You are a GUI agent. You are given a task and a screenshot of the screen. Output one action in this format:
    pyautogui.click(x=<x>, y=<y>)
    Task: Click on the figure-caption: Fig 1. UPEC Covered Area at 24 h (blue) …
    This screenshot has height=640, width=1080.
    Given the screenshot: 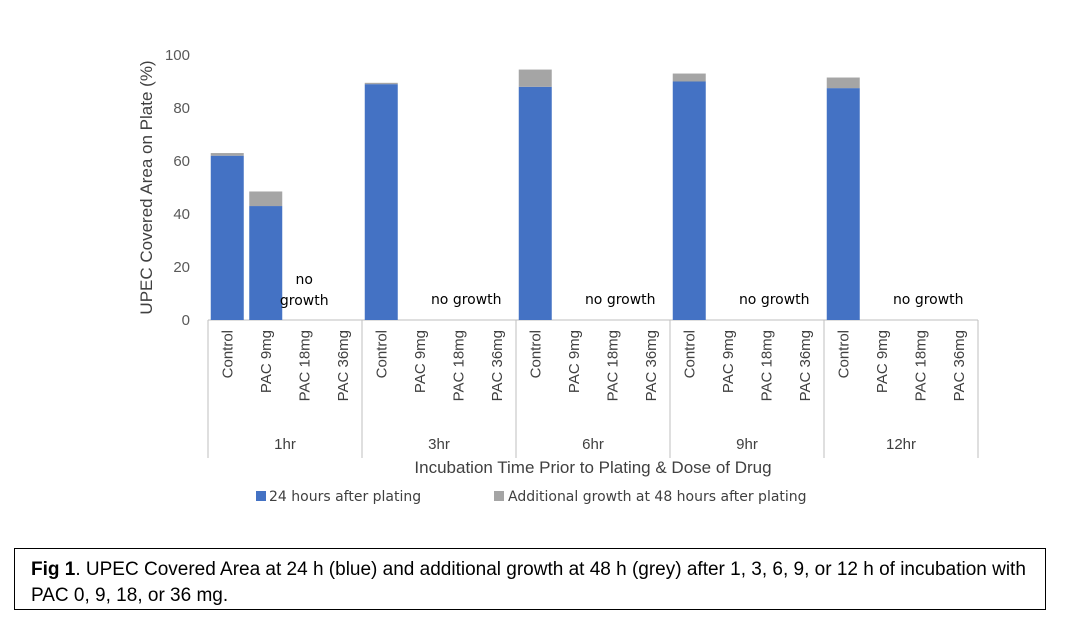 What is the action you would take?
    pyautogui.click(x=530, y=579)
    